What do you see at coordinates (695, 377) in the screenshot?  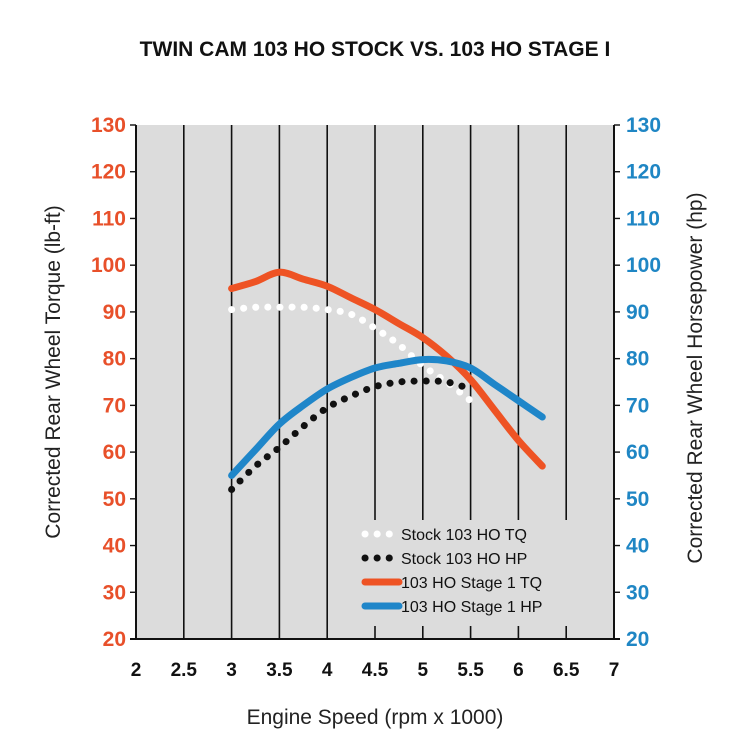 I see `y-axis-right-label: Corrected Rear Wheel Horsepower (hp)` at bounding box center [695, 377].